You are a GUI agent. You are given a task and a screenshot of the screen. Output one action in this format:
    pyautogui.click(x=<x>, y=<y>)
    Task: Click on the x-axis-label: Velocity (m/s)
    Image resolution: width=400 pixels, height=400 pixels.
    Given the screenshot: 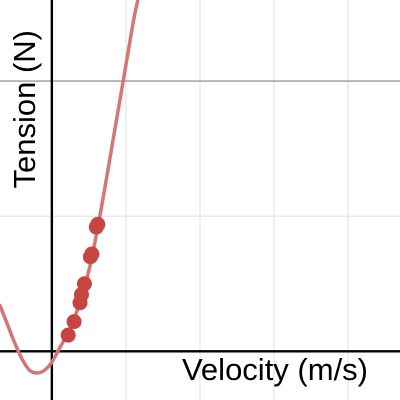 What is the action you would take?
    pyautogui.click(x=275, y=369)
    